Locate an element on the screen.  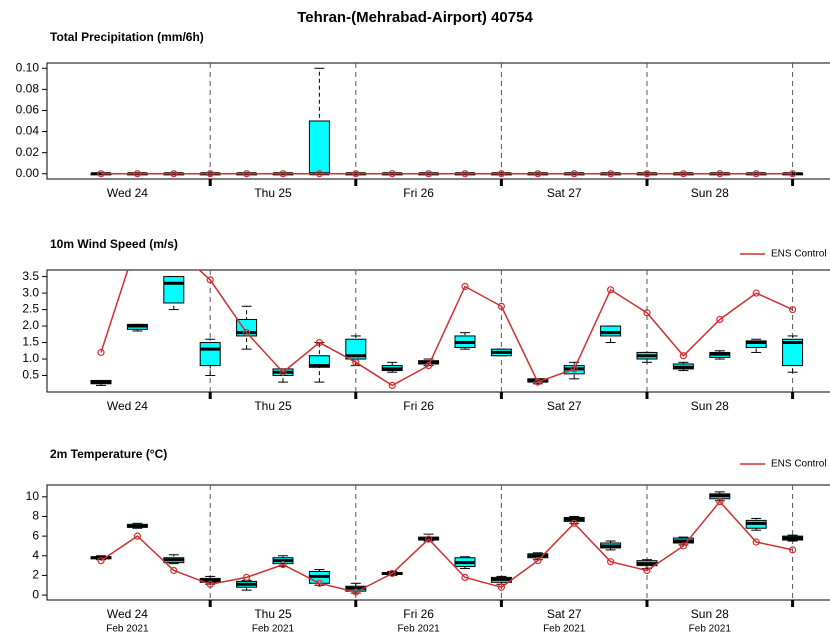
panel-title: Total Precipitation (mm/6h) is located at coordinates (127, 37).